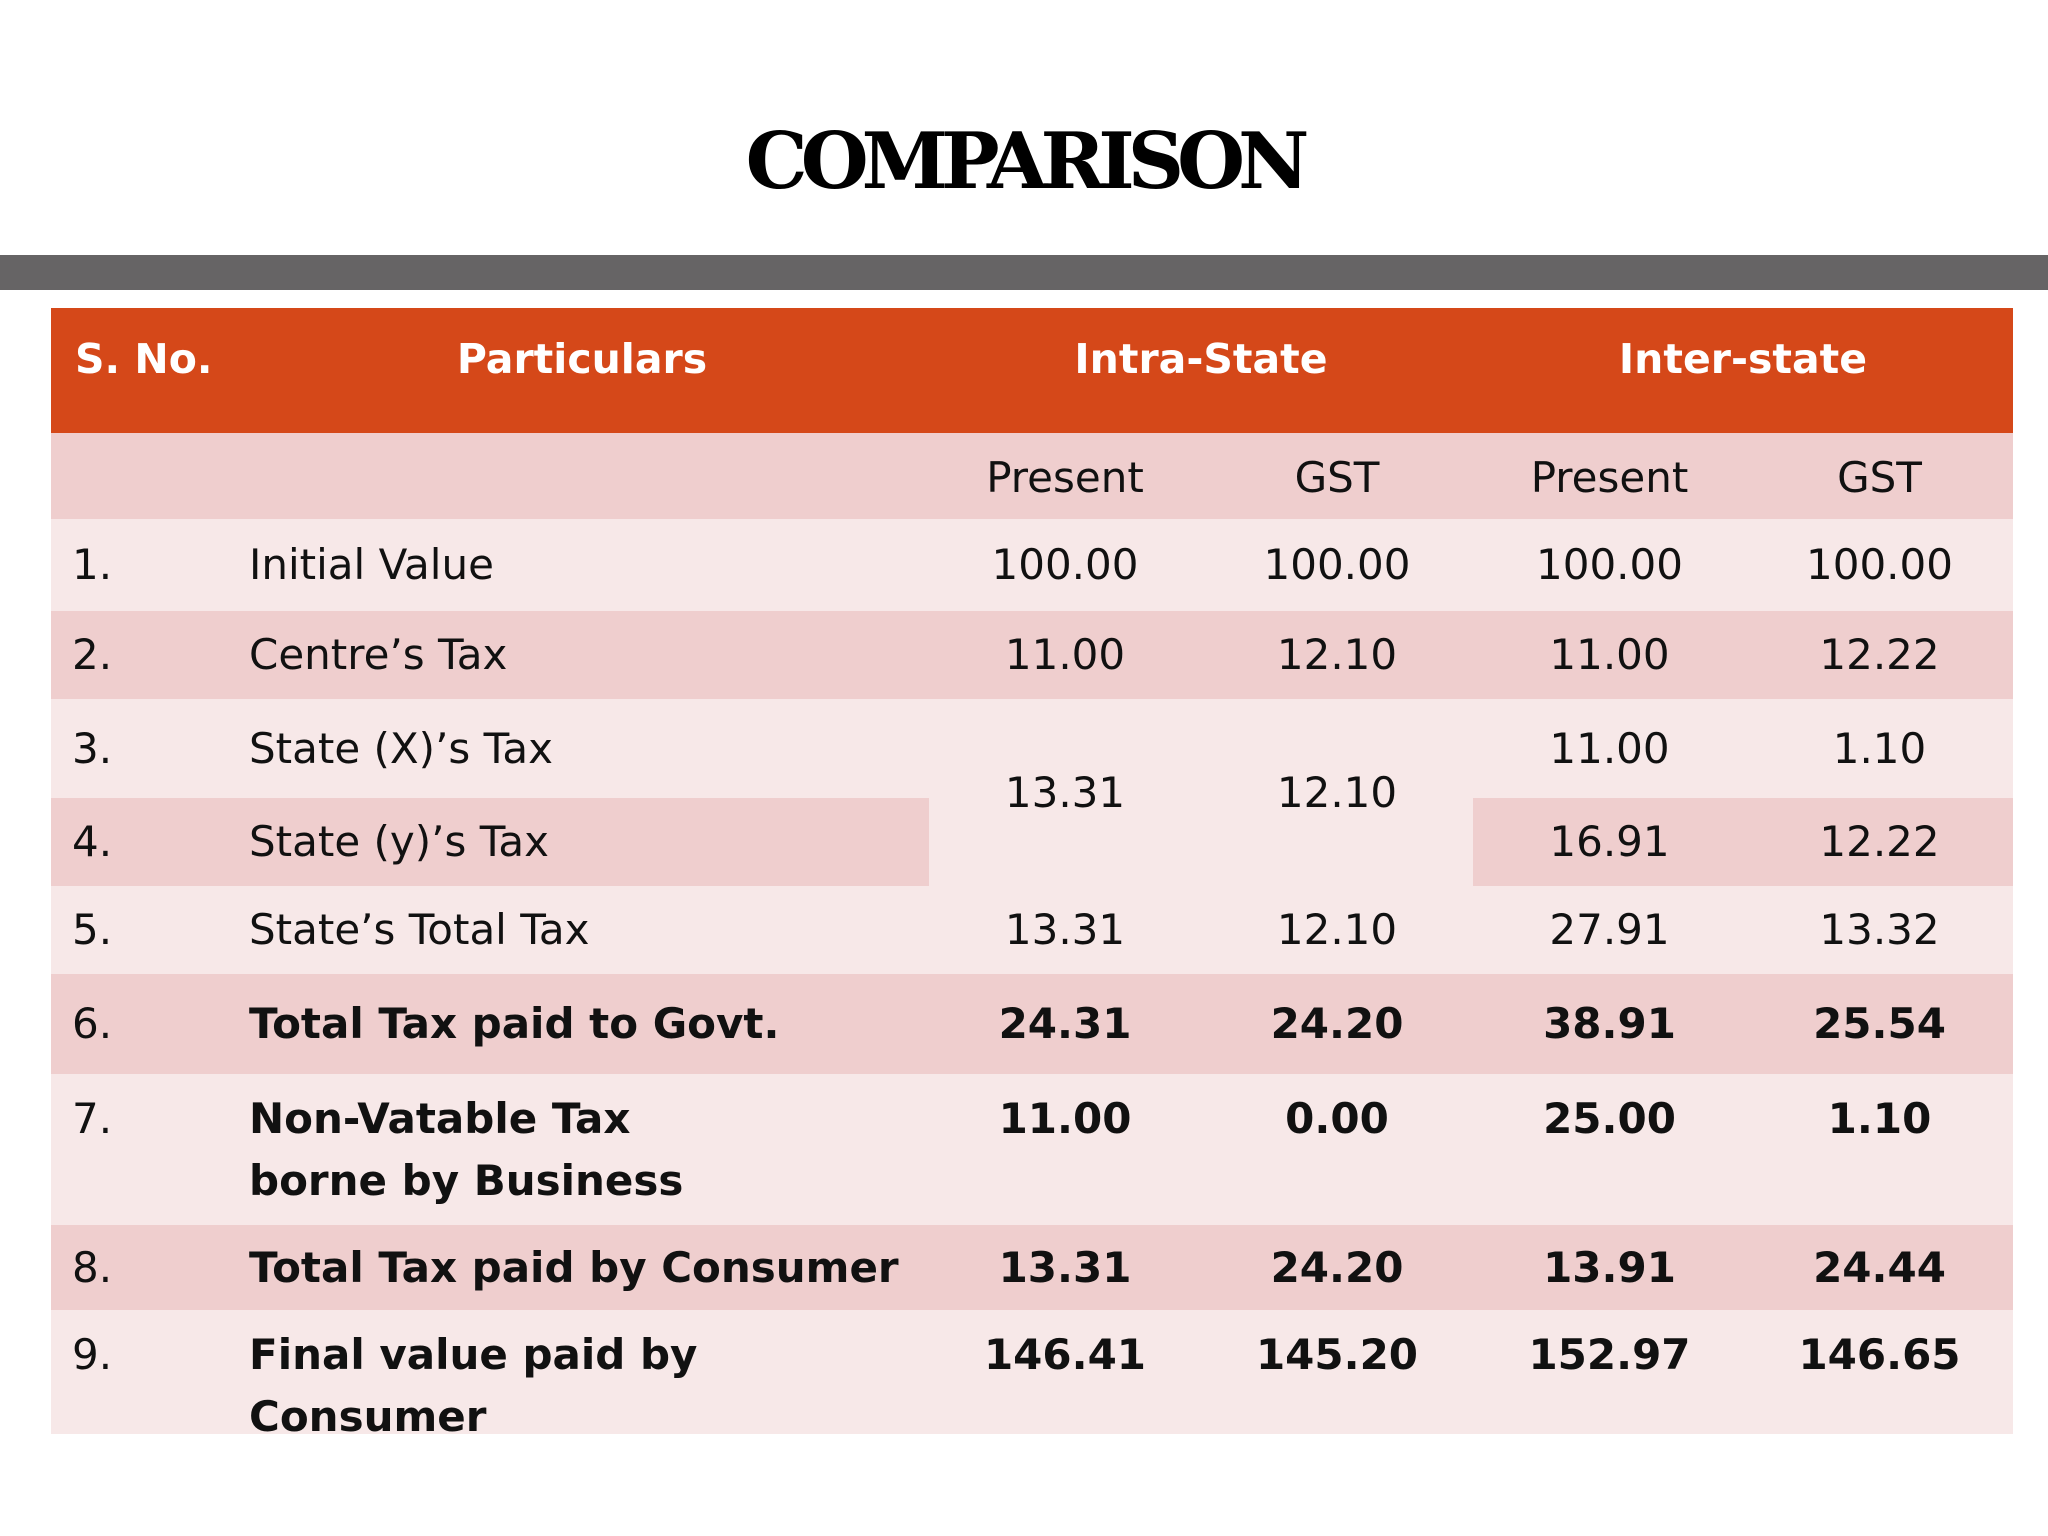  What do you see at coordinates (1879, 842) in the screenshot?
I see `row-4-inter-gst: 12.22` at bounding box center [1879, 842].